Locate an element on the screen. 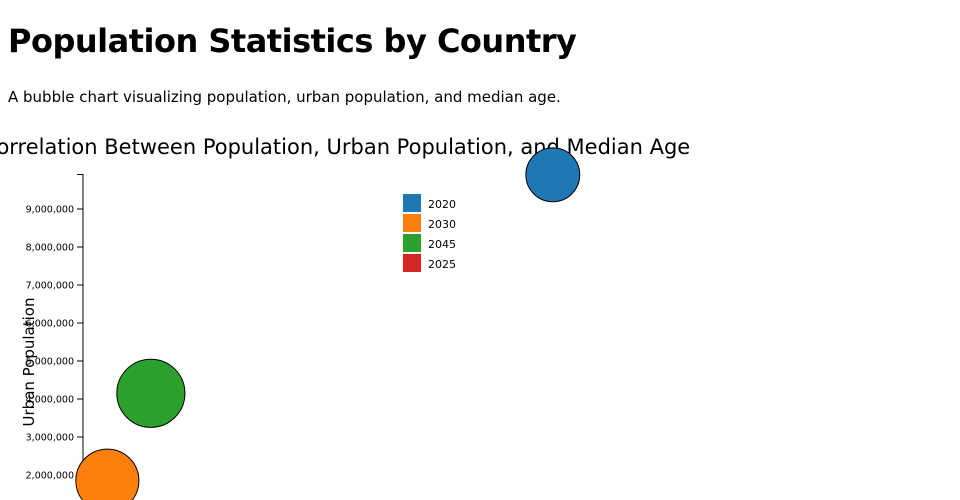 The width and height of the screenshot is (960, 500). legend-swatch-2045 is located at coordinates (412, 243).